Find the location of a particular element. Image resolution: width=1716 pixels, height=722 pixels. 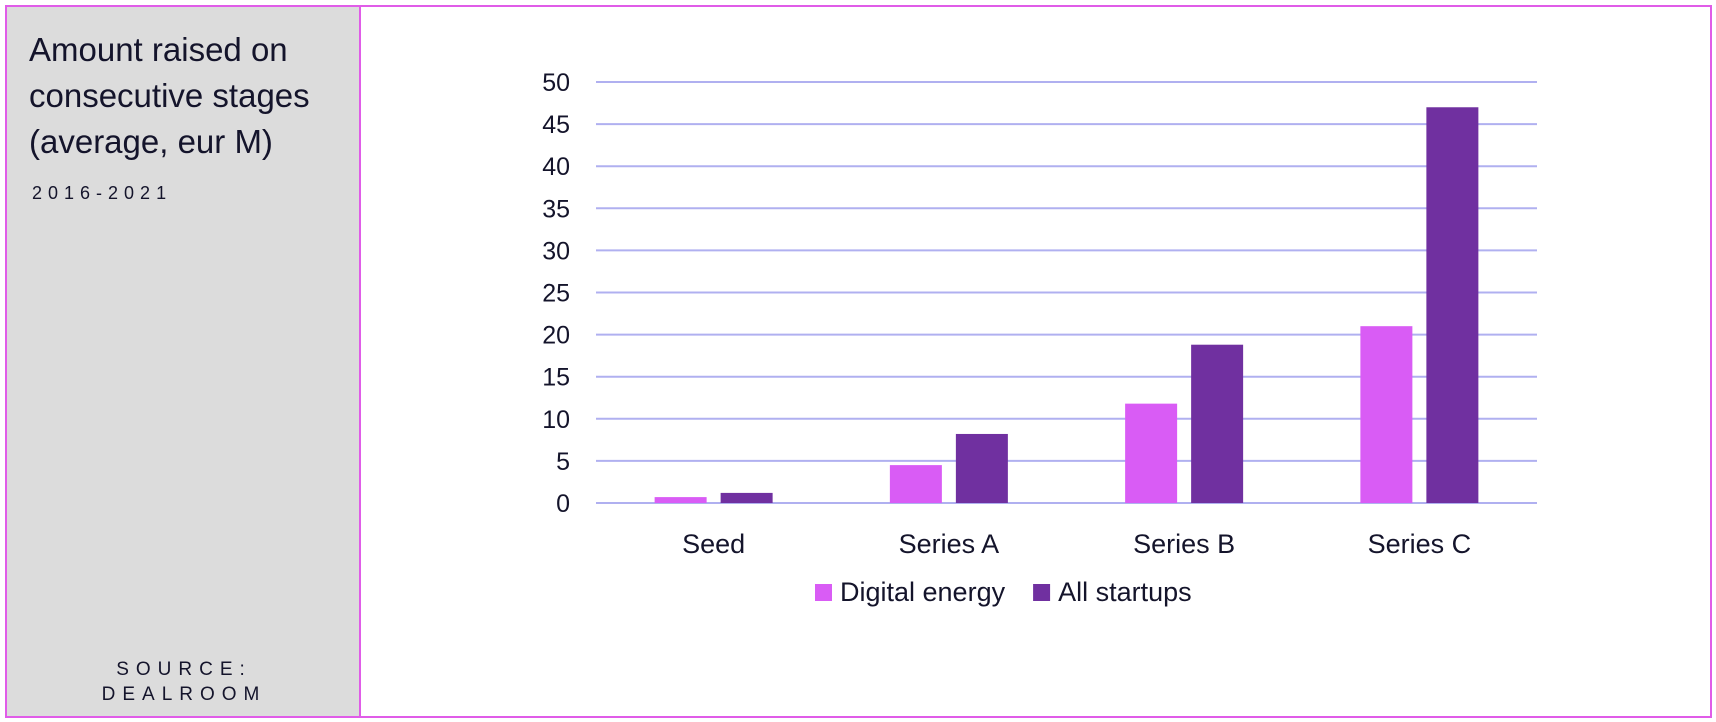

x-category-label: Series B is located at coordinates (1184, 544).